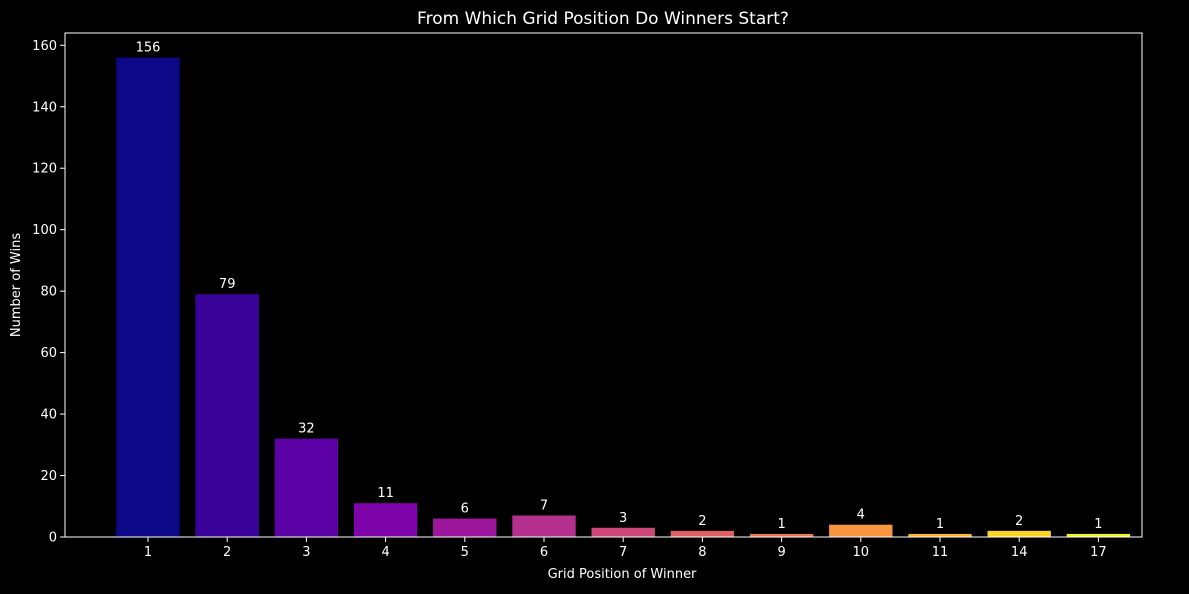  Describe the element at coordinates (1098, 552) in the screenshot. I see `x-tick-label: 17` at that location.